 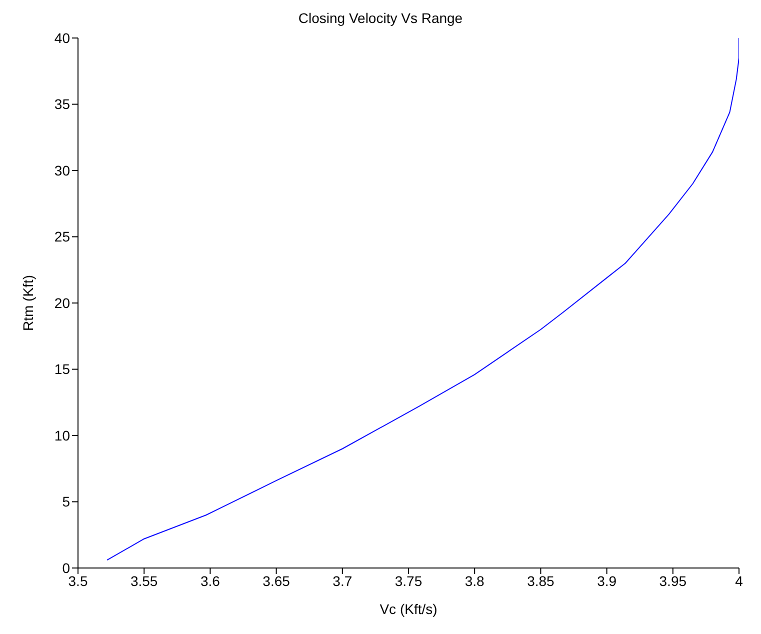 I want to click on x-tick-label: 3.65, so click(x=276, y=580).